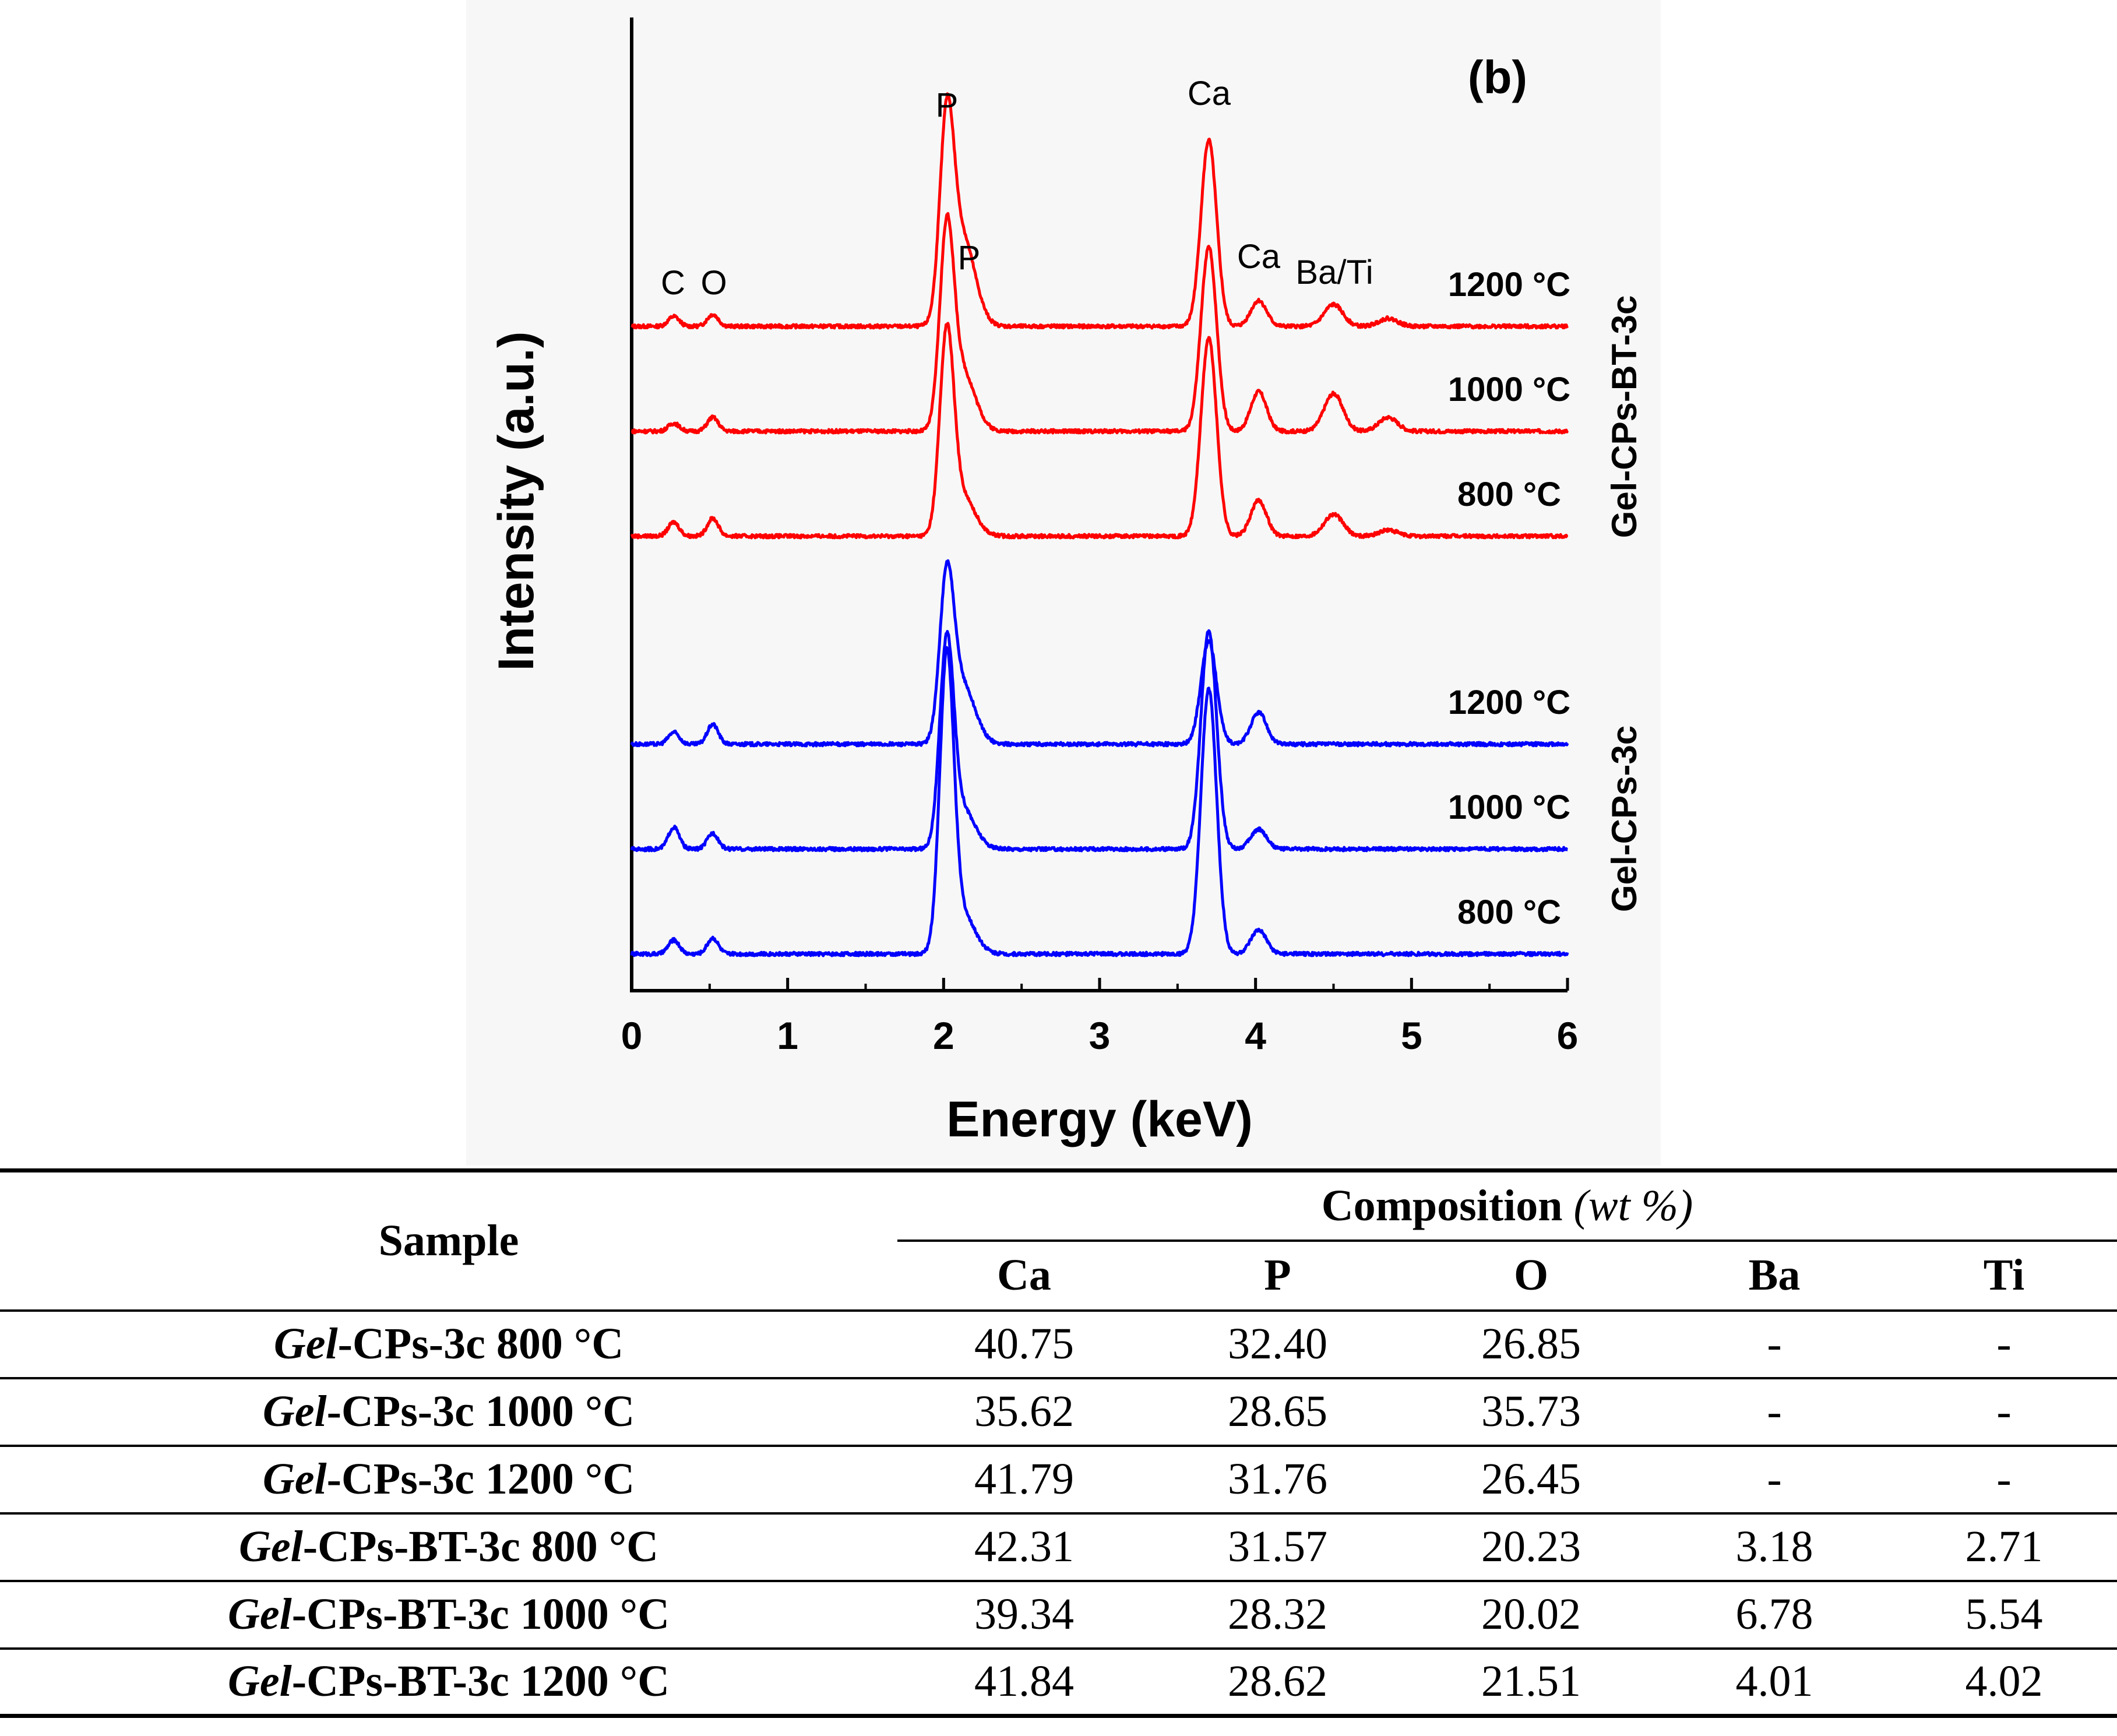 This screenshot has height=1736, width=2117. Describe the element at coordinates (1774, 1276) in the screenshot. I see `col-header-ba: Ba` at that location.